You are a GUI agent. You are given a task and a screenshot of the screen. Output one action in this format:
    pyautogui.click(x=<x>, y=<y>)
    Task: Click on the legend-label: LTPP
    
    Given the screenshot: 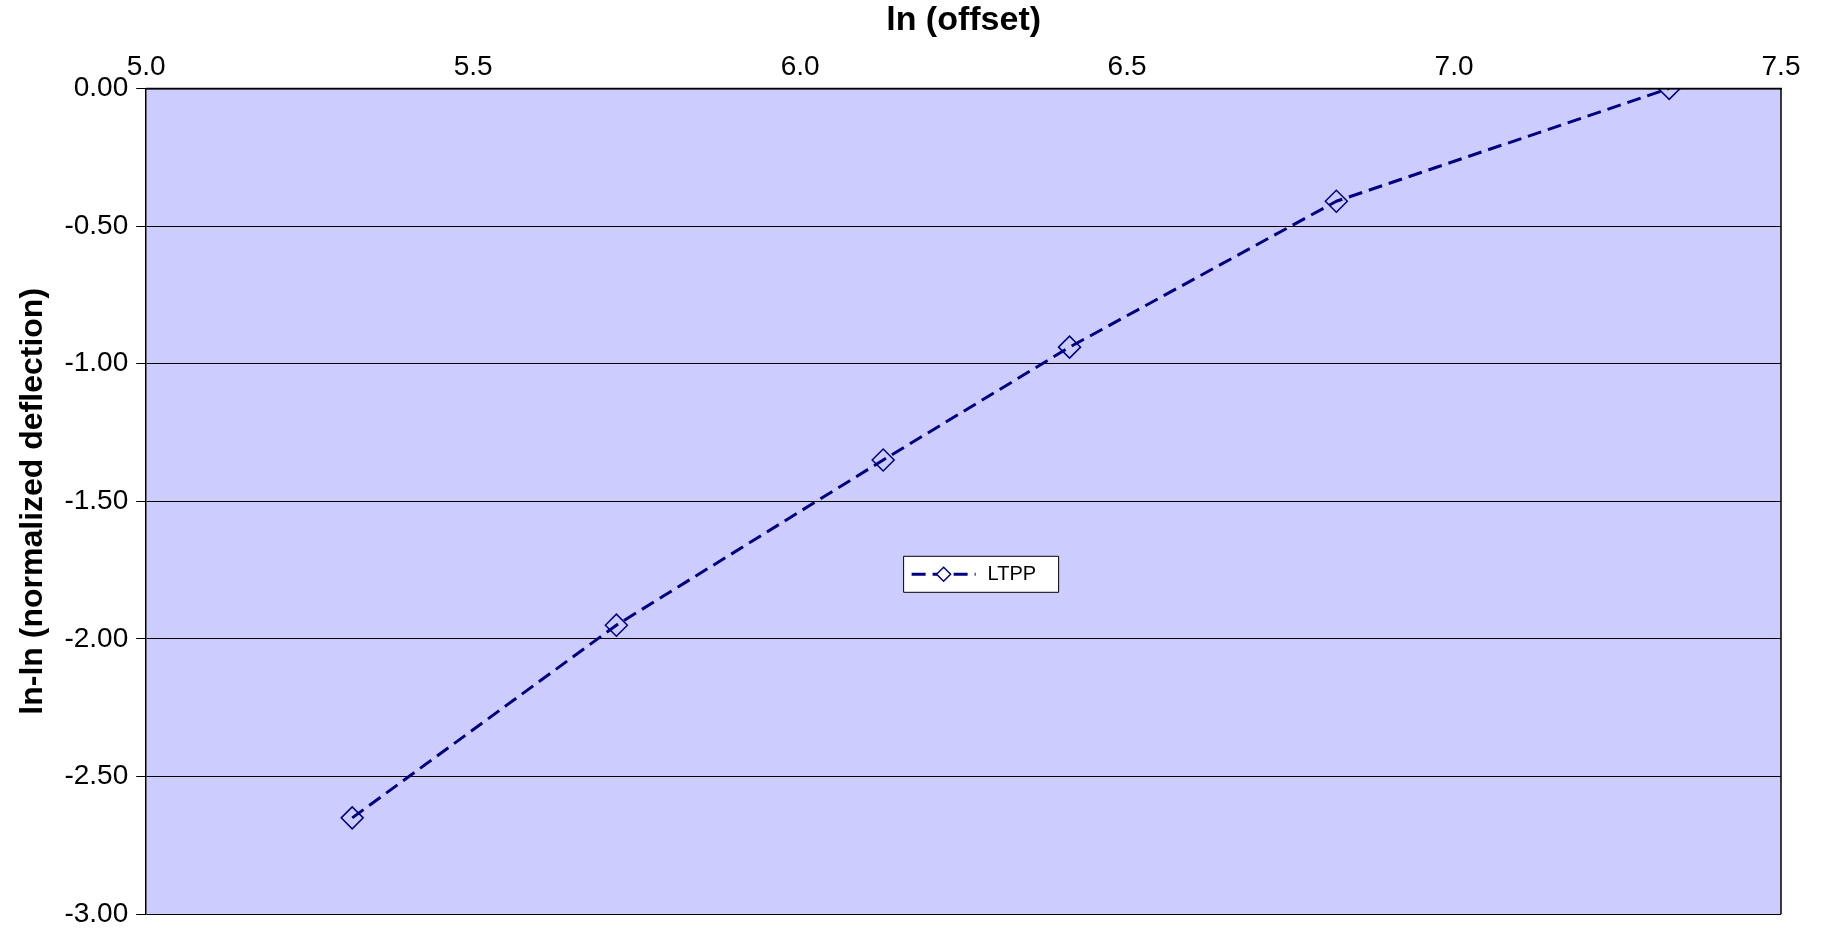 What is the action you would take?
    pyautogui.click(x=1012, y=572)
    